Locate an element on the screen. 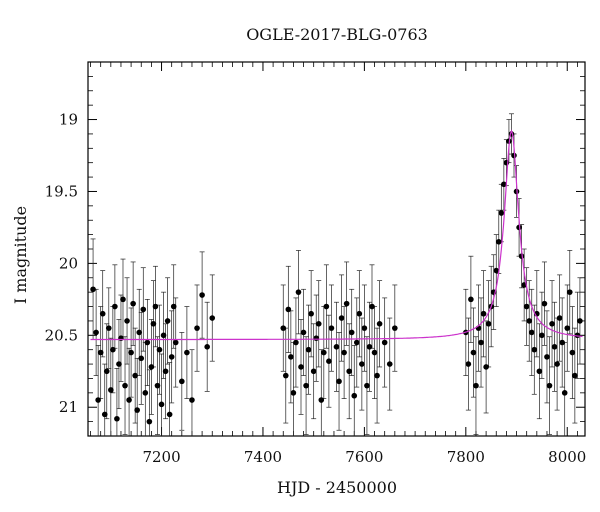 The image size is (600, 512). x-tick-label: 7800 is located at coordinates (466, 457).